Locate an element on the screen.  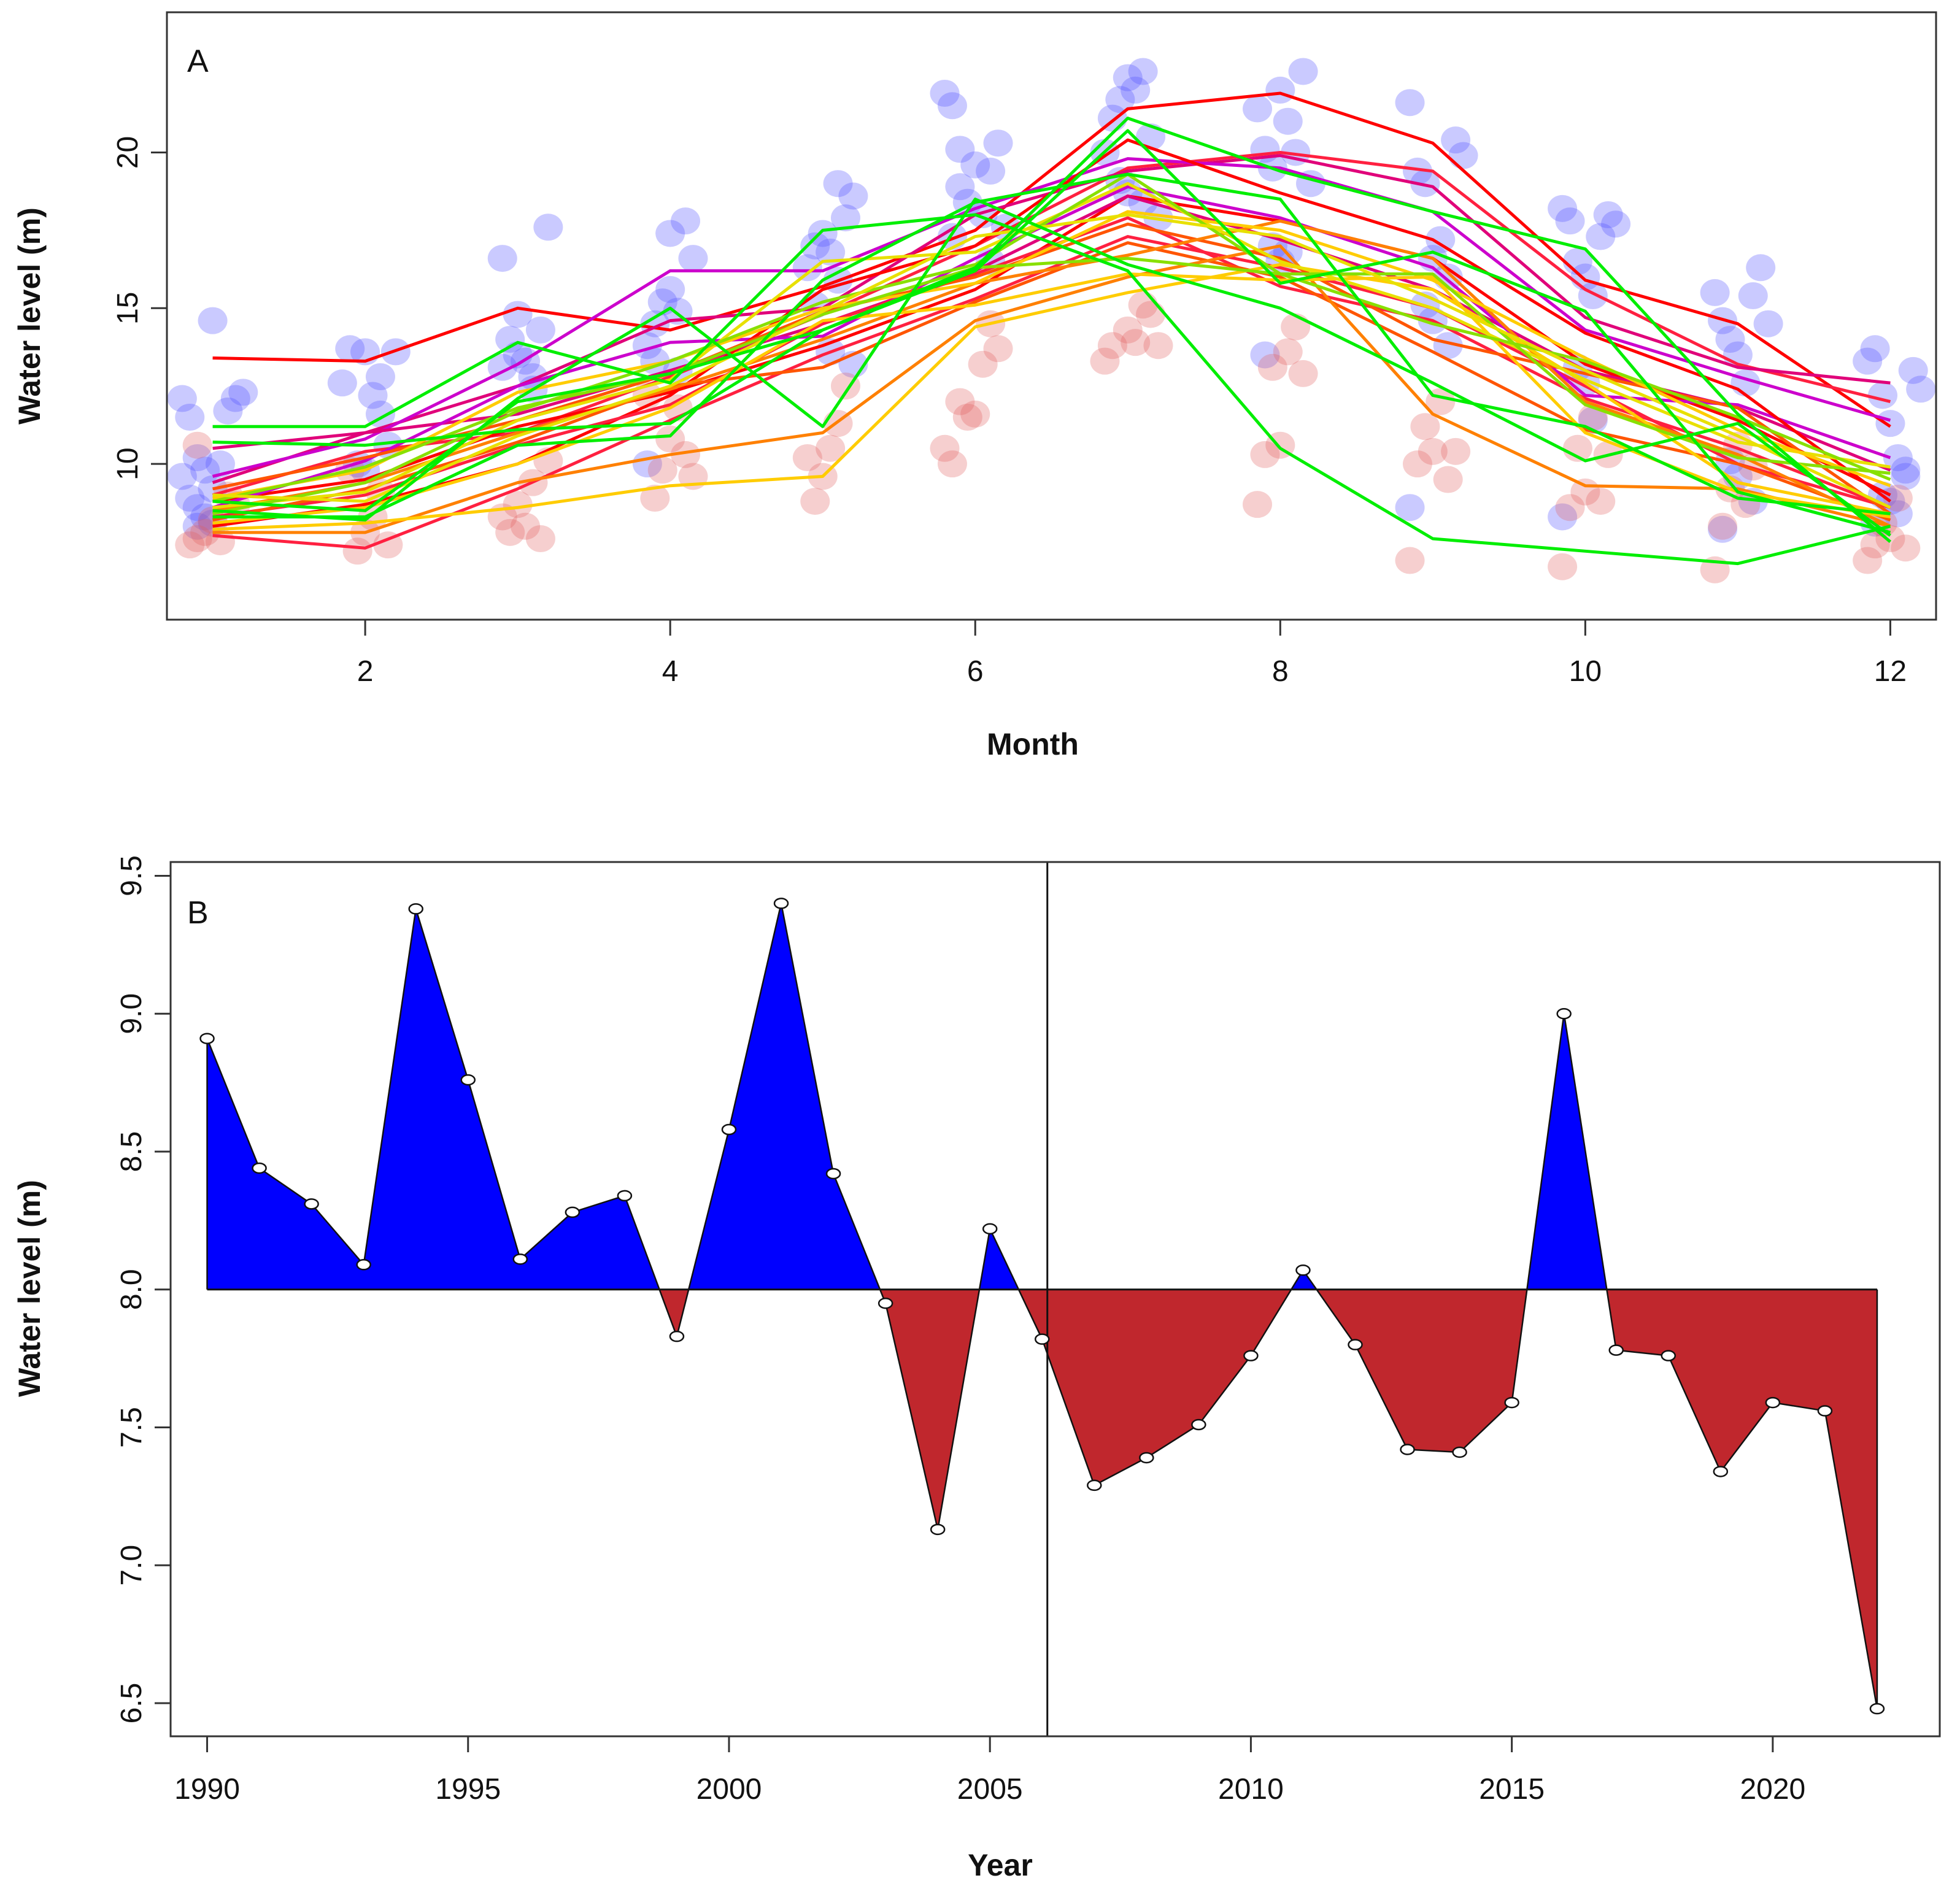
panel-a-y-title: Water level (m) is located at coordinates (30, 316).